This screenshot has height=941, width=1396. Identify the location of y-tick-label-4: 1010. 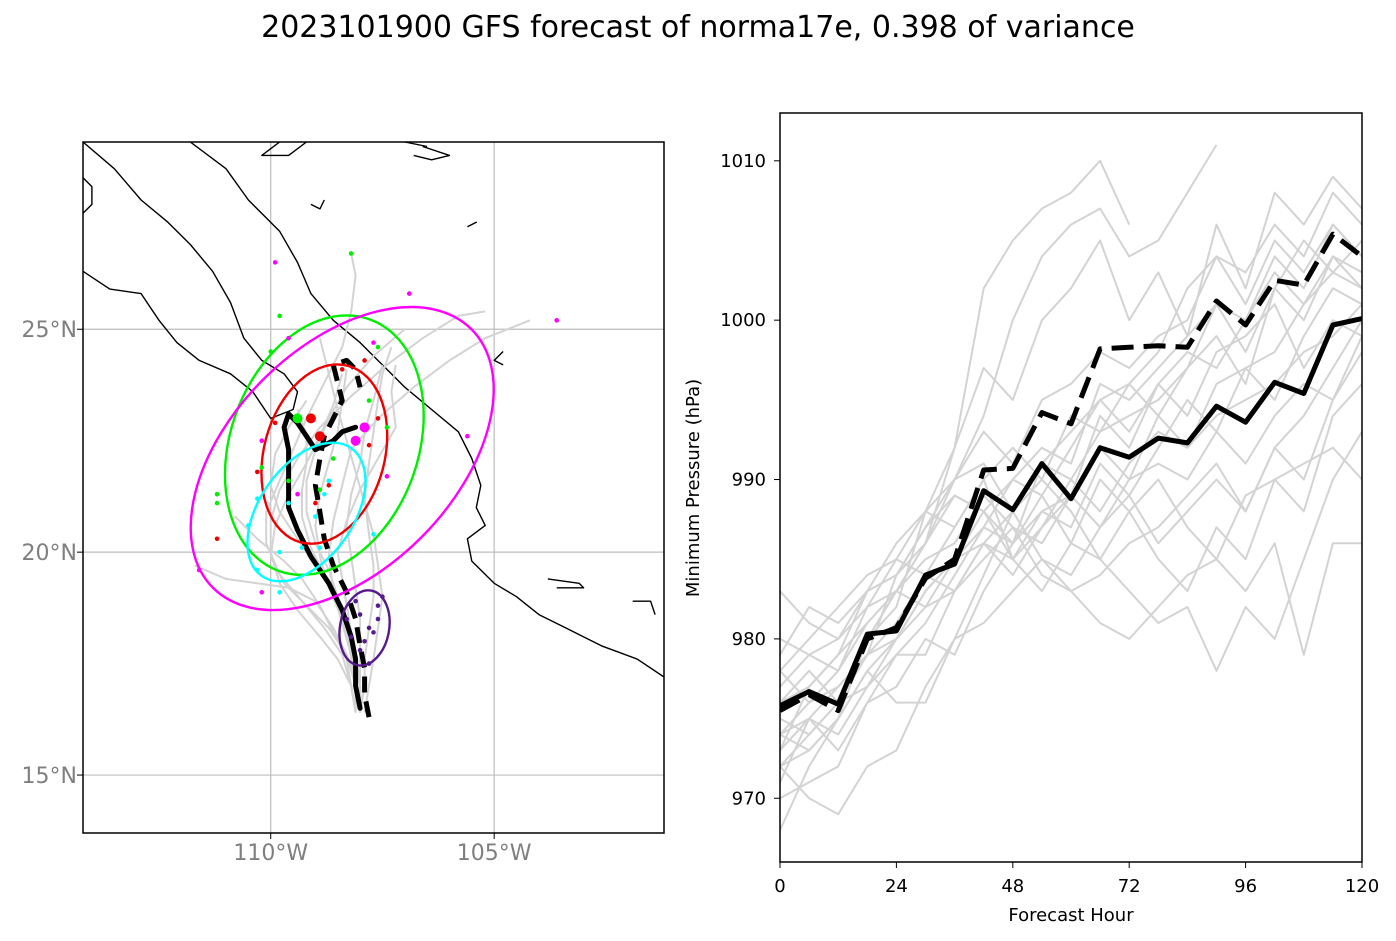
(743, 161).